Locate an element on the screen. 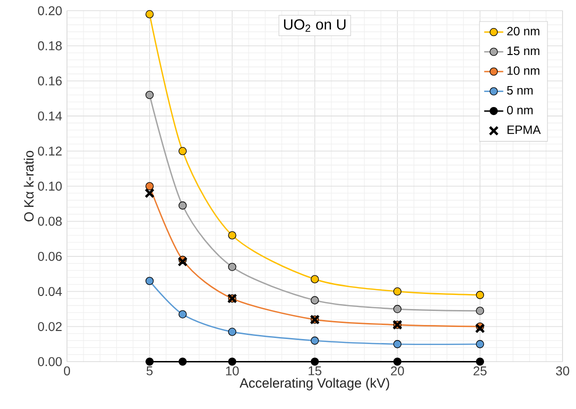  x-tick-label: 20 is located at coordinates (397, 371).